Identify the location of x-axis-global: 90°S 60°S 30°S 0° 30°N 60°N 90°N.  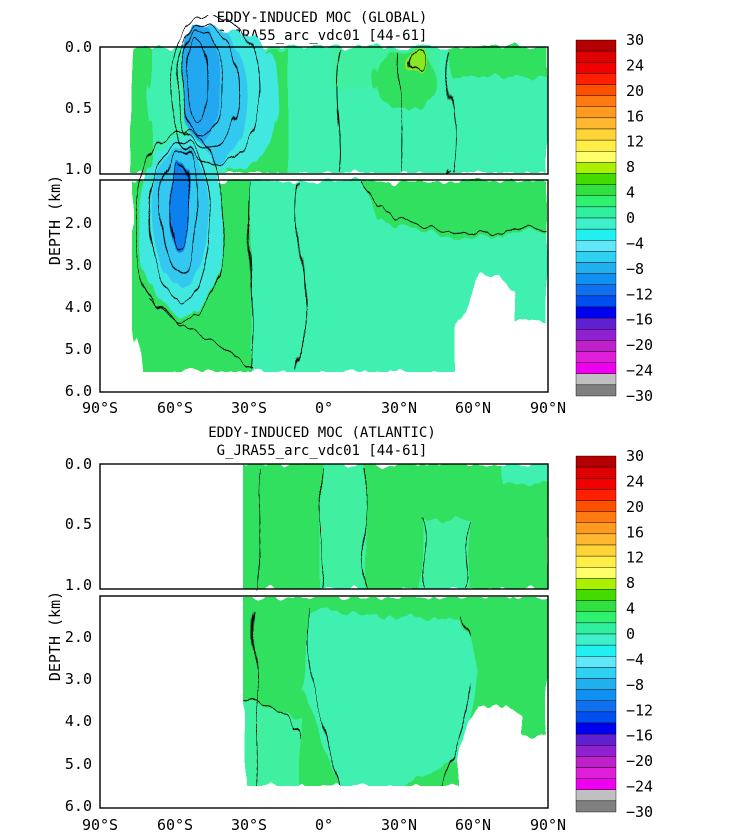
(324, 408).